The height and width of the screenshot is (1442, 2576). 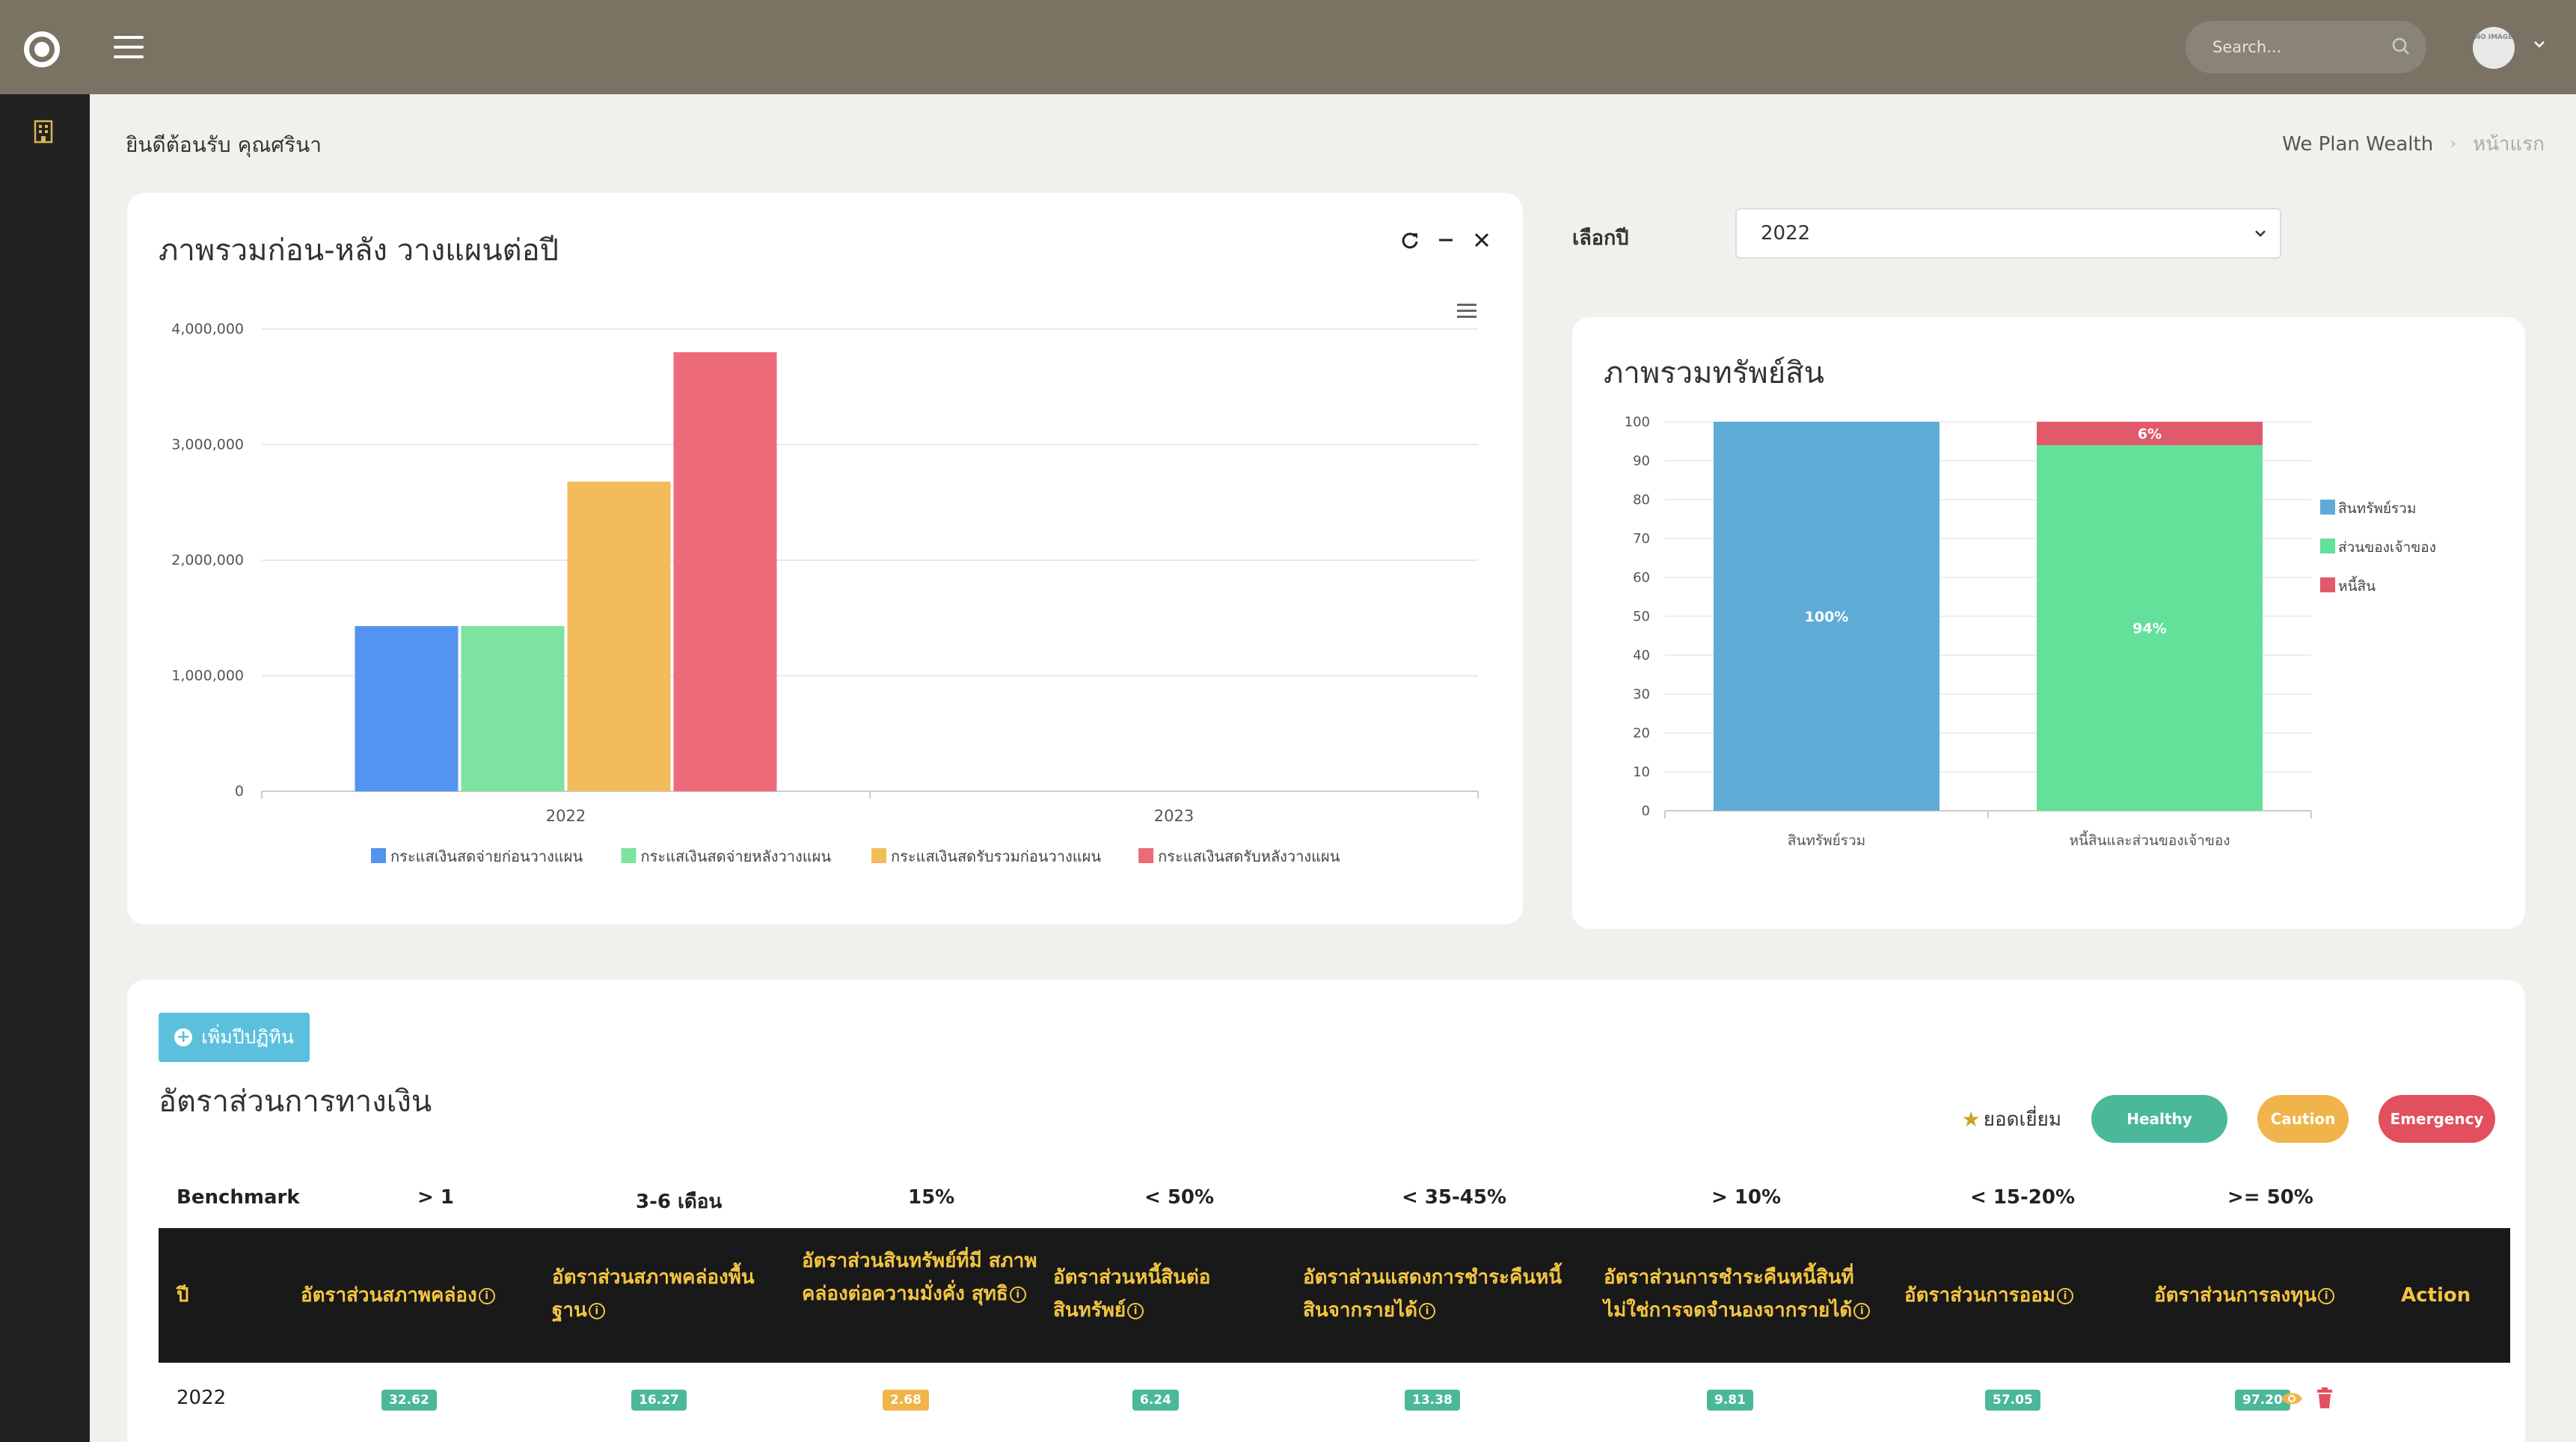 What do you see at coordinates (224, 144) in the screenshot?
I see `welcome-text: ยินดีต้อนรับ คุณศรินา` at bounding box center [224, 144].